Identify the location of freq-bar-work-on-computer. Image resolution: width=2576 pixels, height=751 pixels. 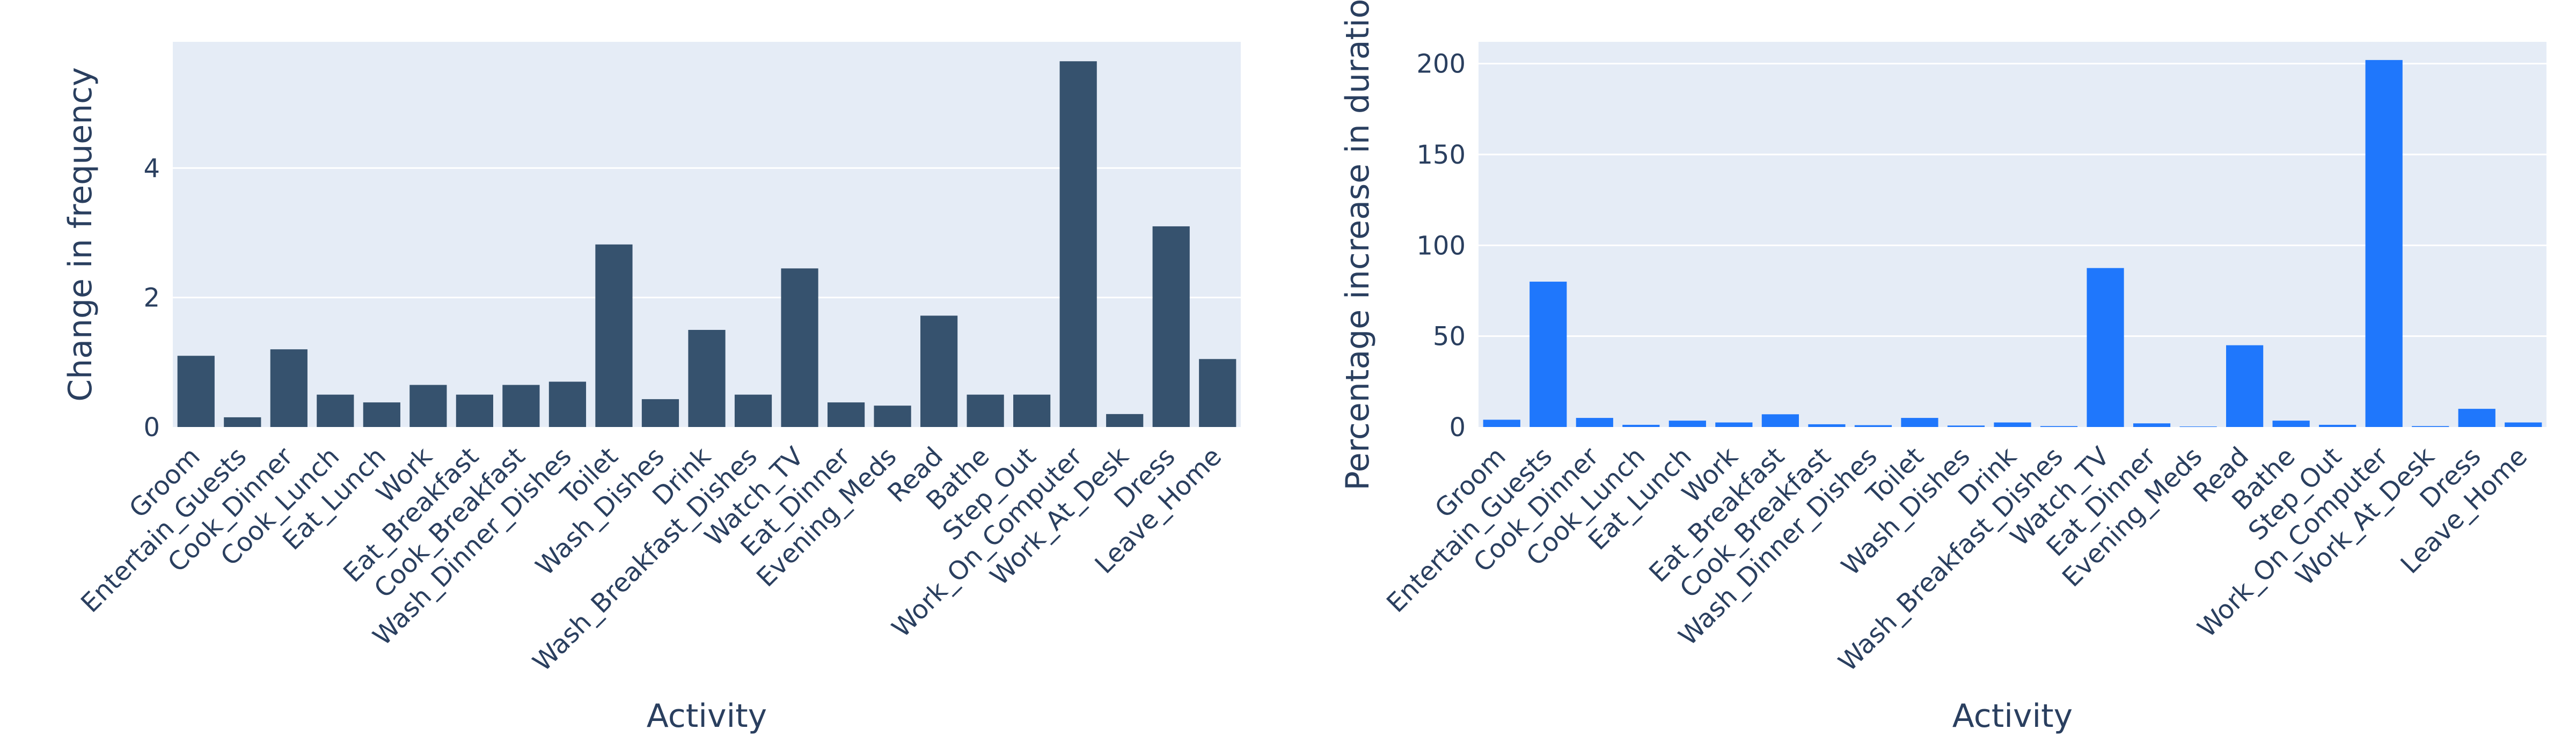
(1078, 244).